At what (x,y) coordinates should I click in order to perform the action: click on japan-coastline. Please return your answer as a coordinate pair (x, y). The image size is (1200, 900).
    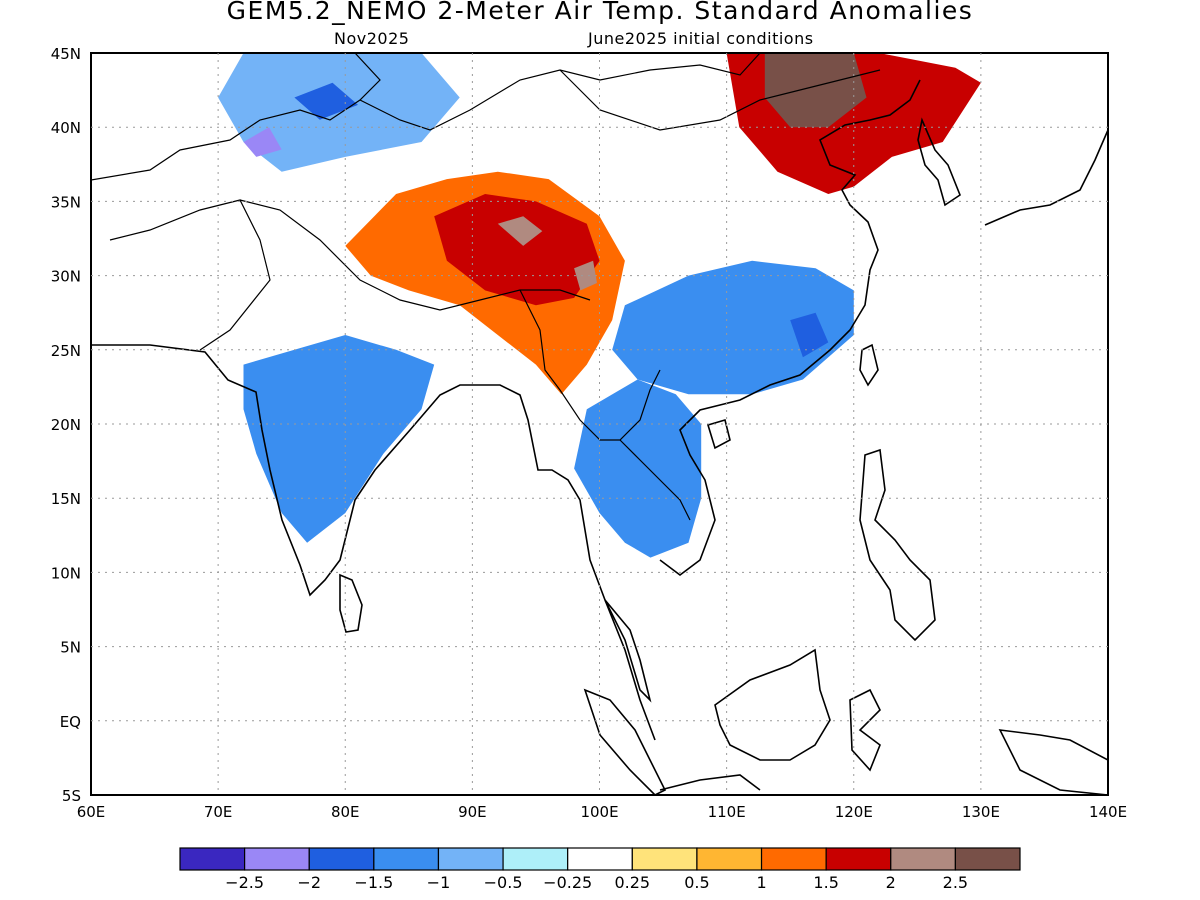
    Looking at the image, I should click on (1046, 177).